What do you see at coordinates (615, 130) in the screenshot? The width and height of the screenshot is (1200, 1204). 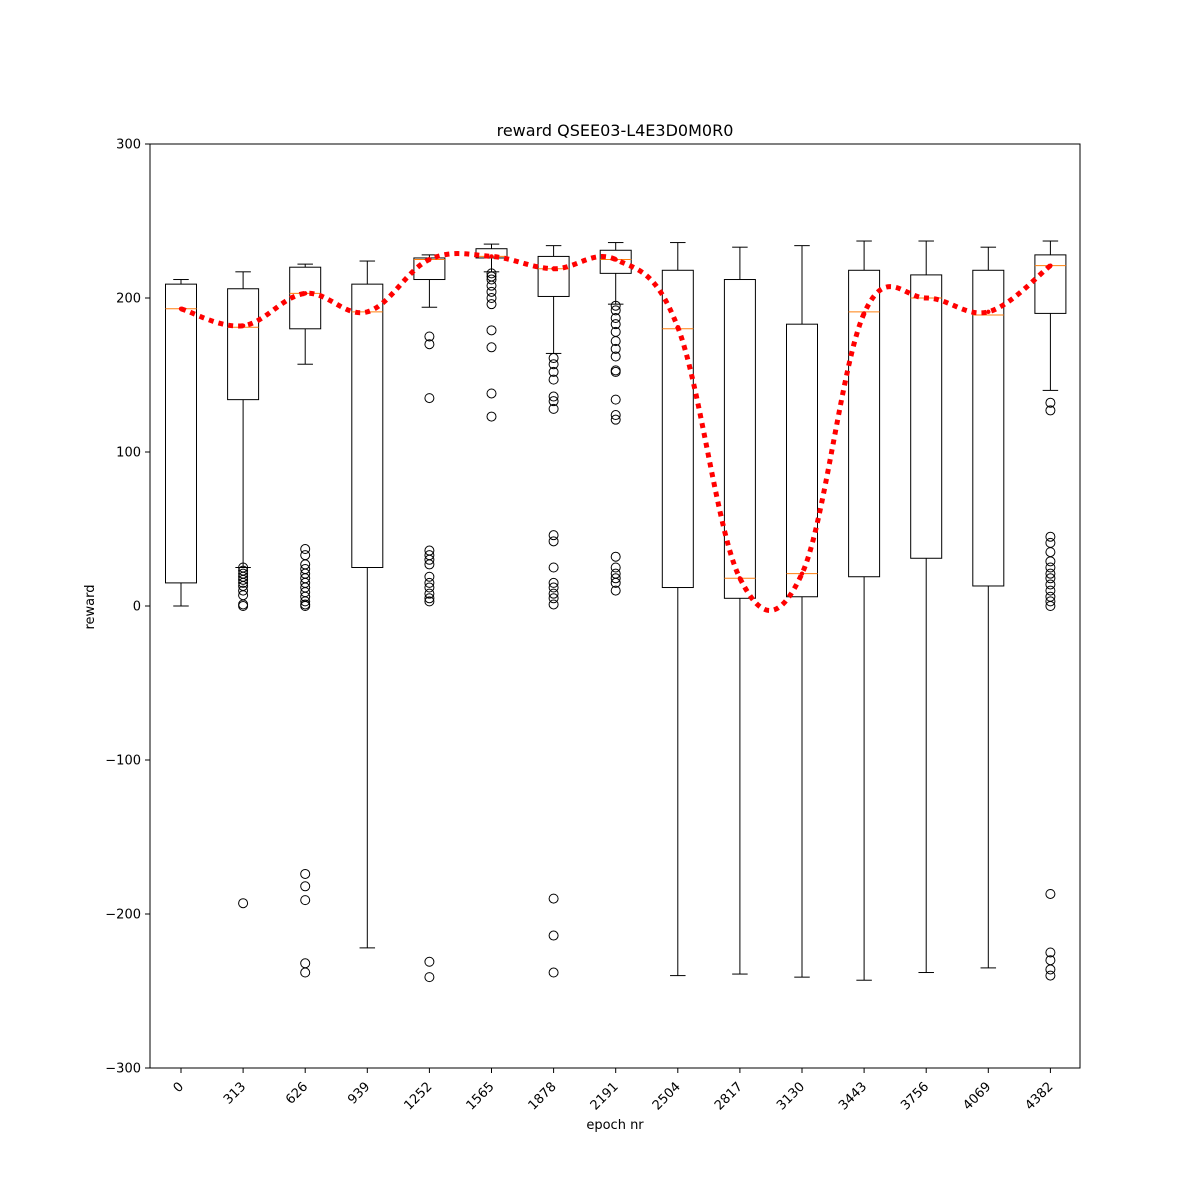 I see `chart-title: reward QSEE03-L4E3D0M0R0` at bounding box center [615, 130].